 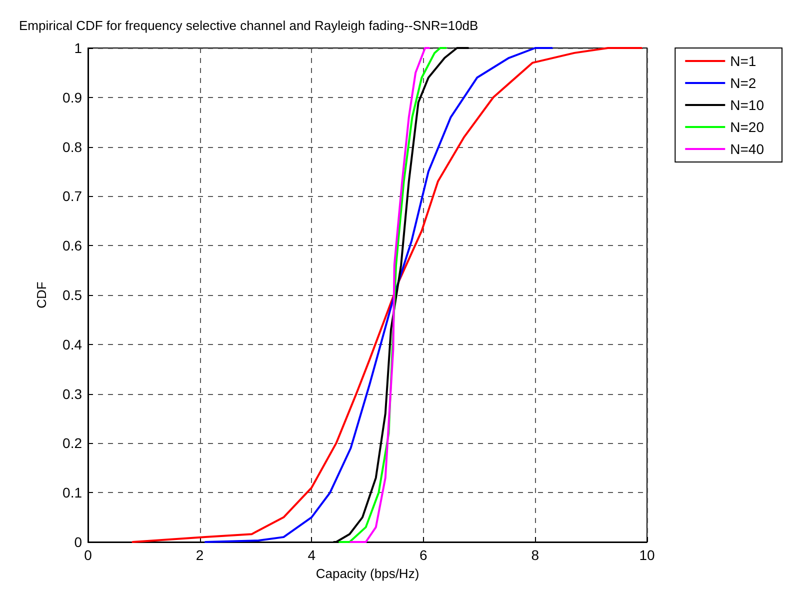 I want to click on x-tick-label: 10, so click(x=647, y=555).